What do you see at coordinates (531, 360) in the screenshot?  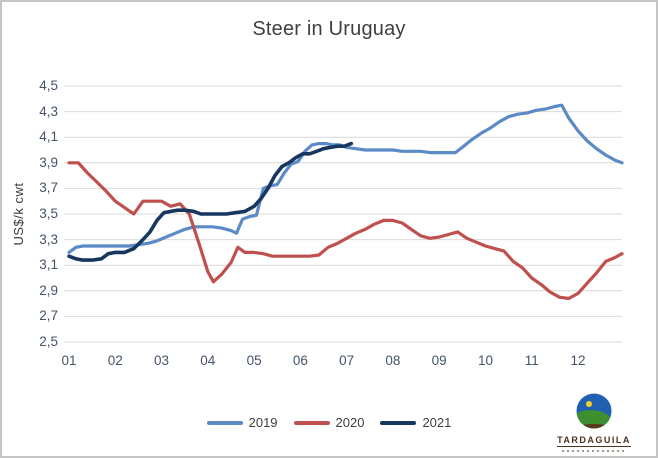 I see `x-tick-label: 11` at bounding box center [531, 360].